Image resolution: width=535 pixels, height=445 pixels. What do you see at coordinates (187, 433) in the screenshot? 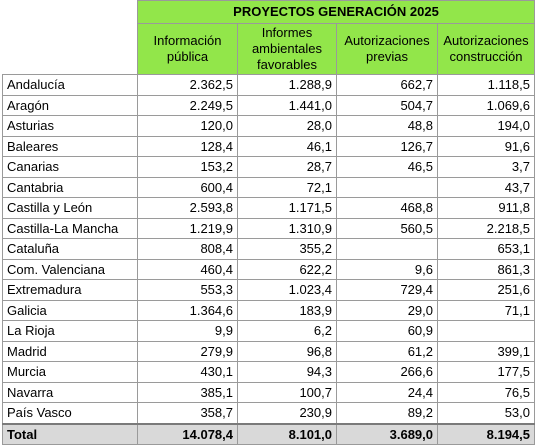
I see `total-cell: 14.078,4` at bounding box center [187, 433].